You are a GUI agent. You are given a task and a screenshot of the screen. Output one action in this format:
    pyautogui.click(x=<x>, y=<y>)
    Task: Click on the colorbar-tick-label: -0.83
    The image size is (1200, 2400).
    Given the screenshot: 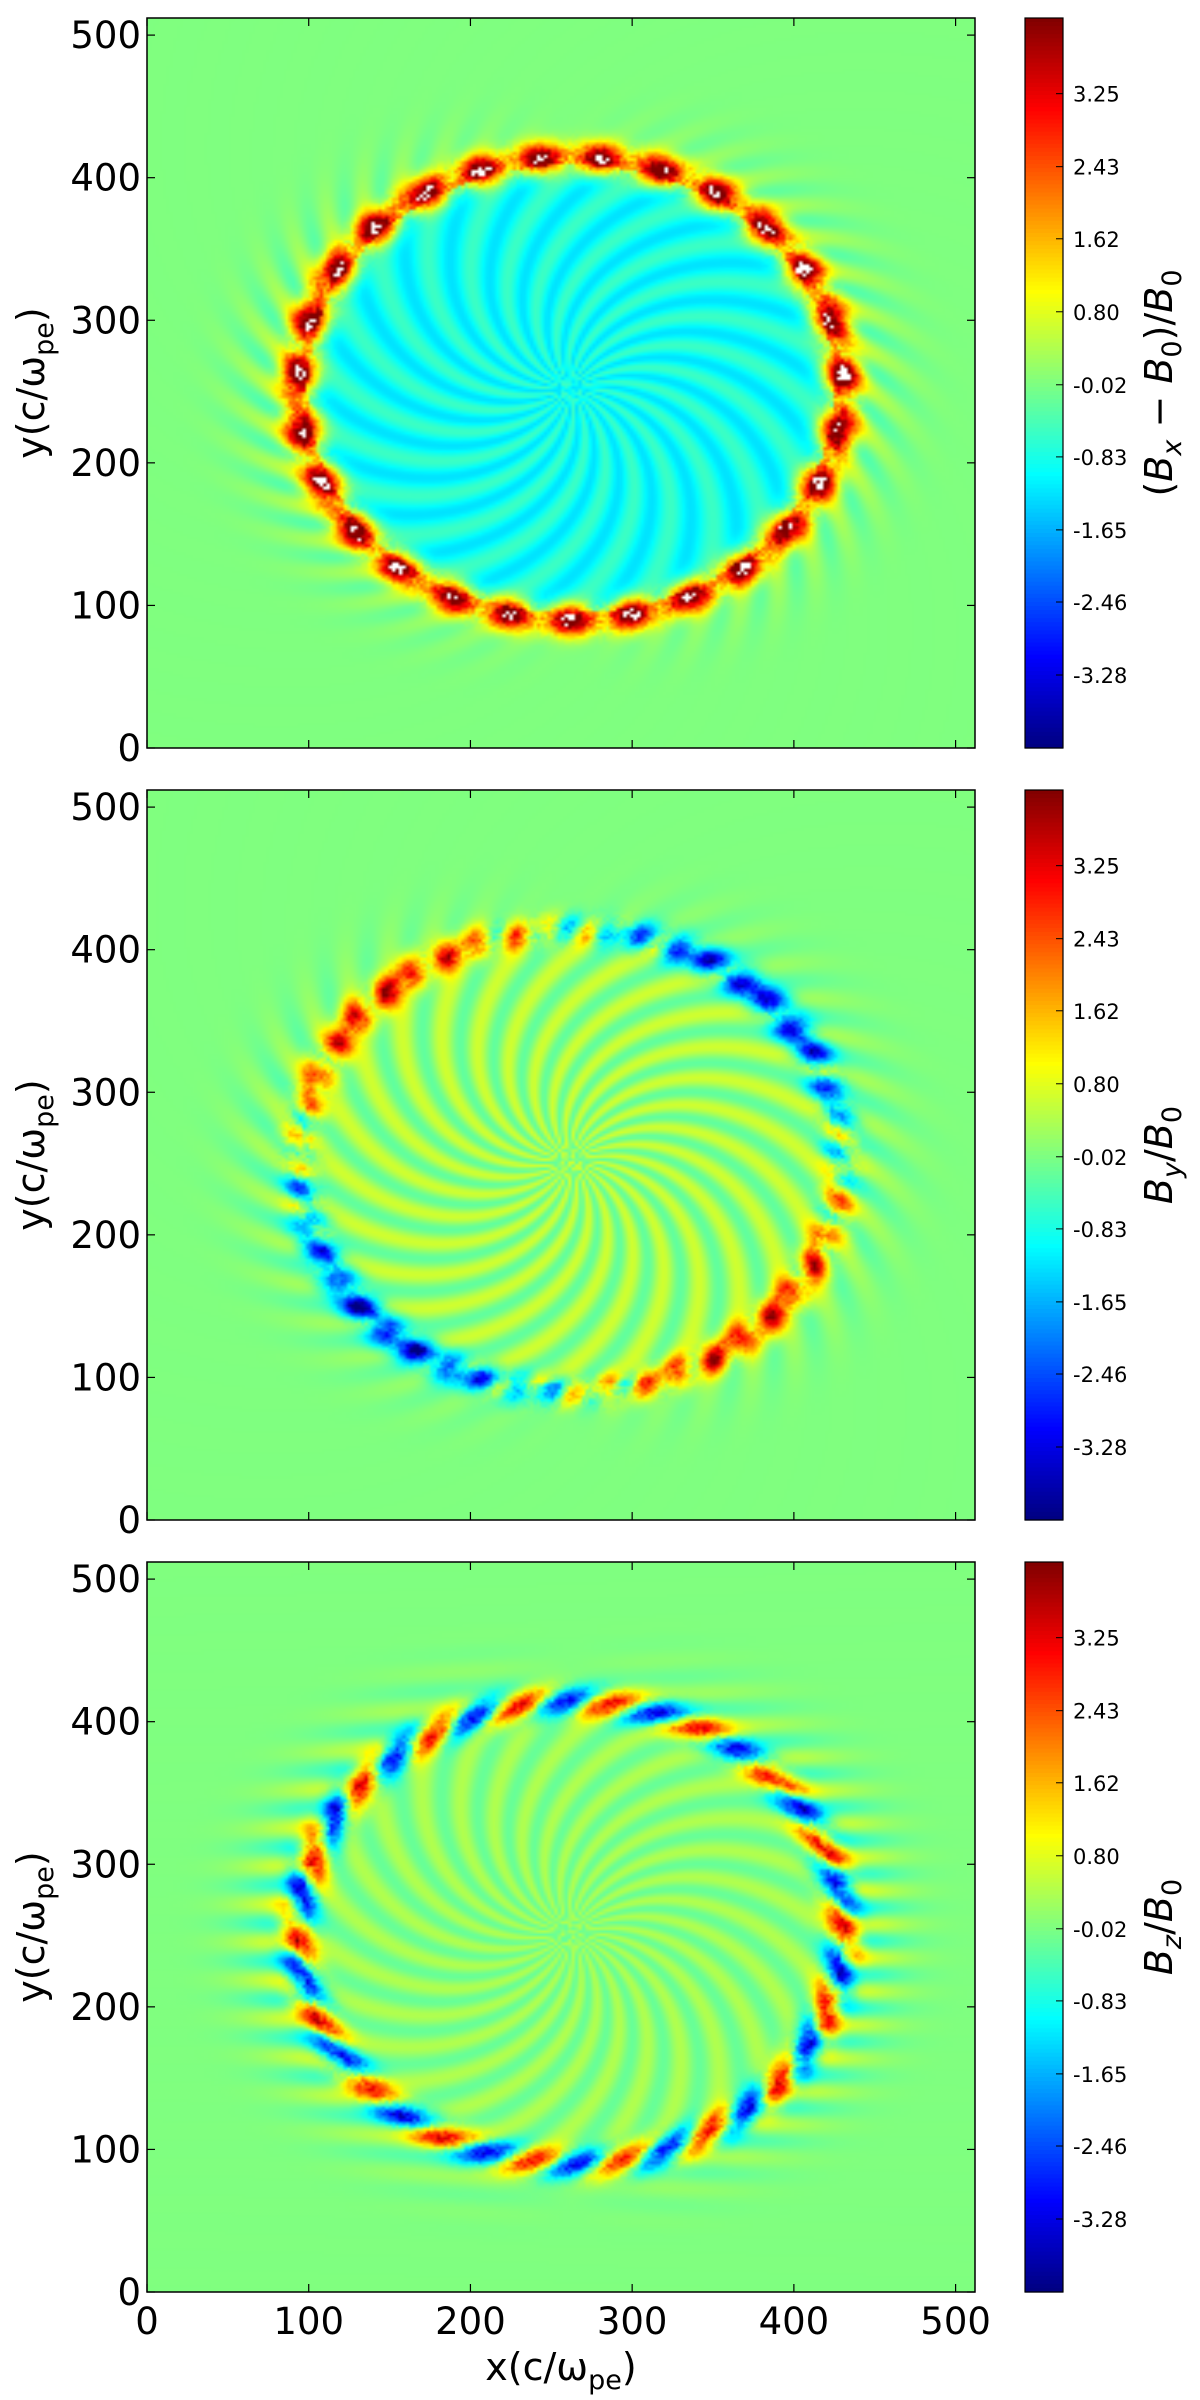 What is the action you would take?
    pyautogui.click(x=1100, y=1230)
    